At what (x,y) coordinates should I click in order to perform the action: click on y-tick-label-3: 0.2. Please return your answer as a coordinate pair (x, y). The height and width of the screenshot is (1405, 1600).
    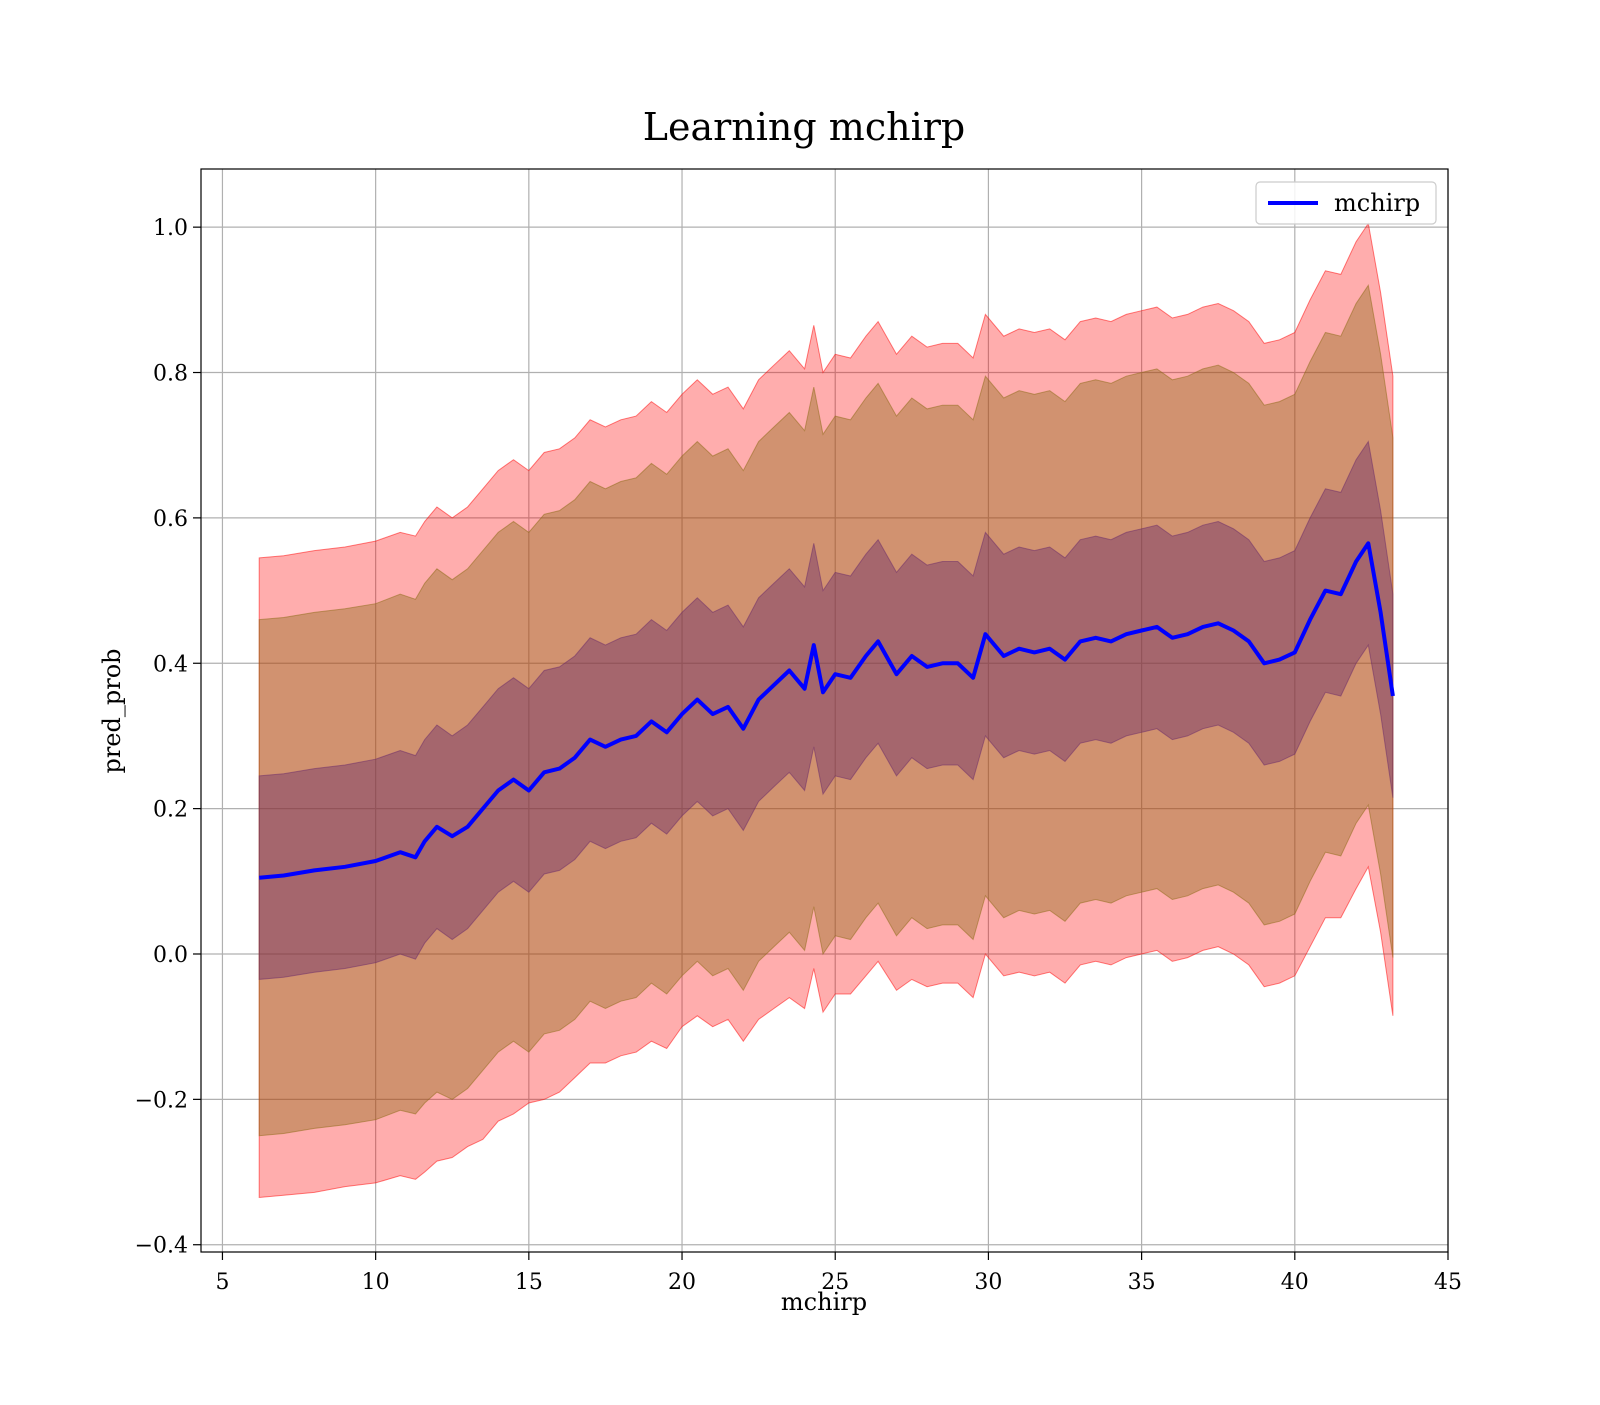
    Looking at the image, I should click on (170, 810).